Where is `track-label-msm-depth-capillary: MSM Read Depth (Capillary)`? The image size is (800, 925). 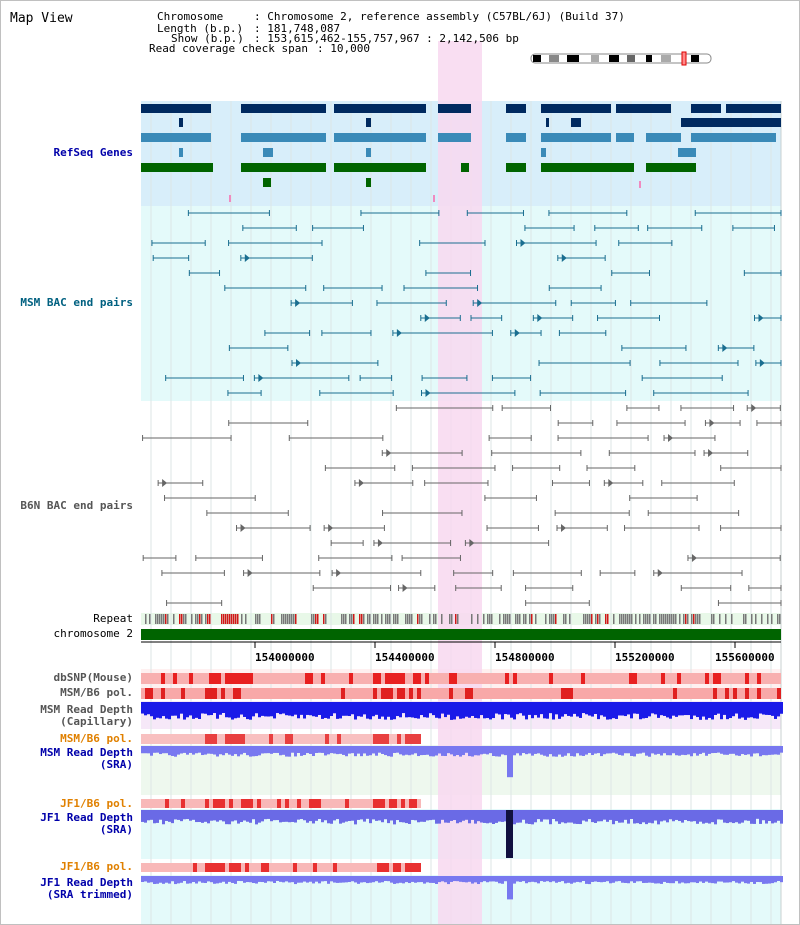
track-label-msm-depth-capillary: MSM Read Depth (Capillary) is located at coordinates (86, 715).